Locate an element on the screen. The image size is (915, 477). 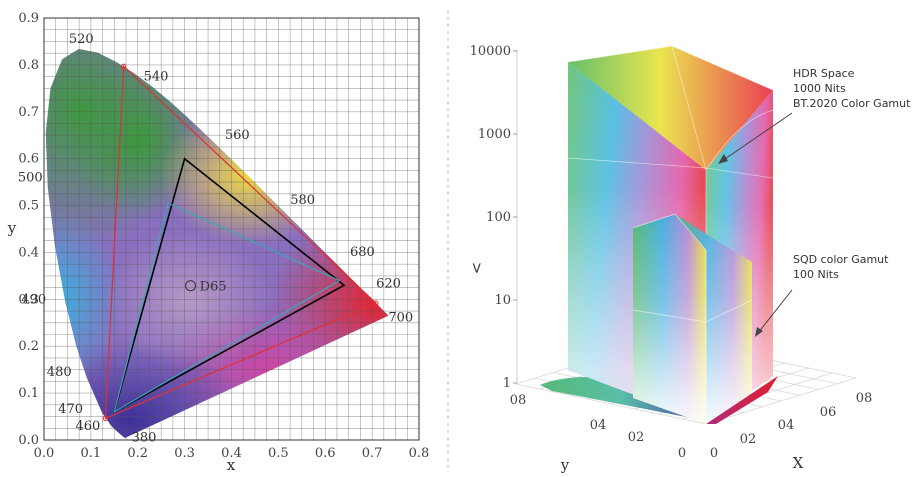
floor-y-tick-label: 02 is located at coordinates (636, 437).